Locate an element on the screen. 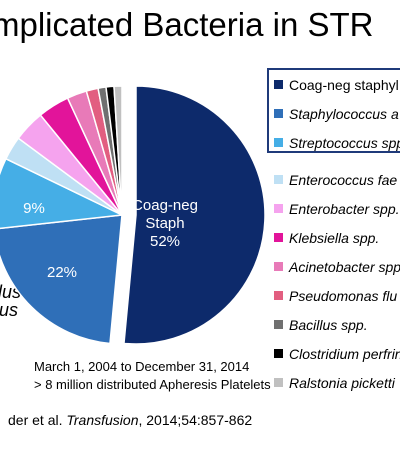 This screenshot has height=450, width=400. slice-data-label: 9% is located at coordinates (34, 208).